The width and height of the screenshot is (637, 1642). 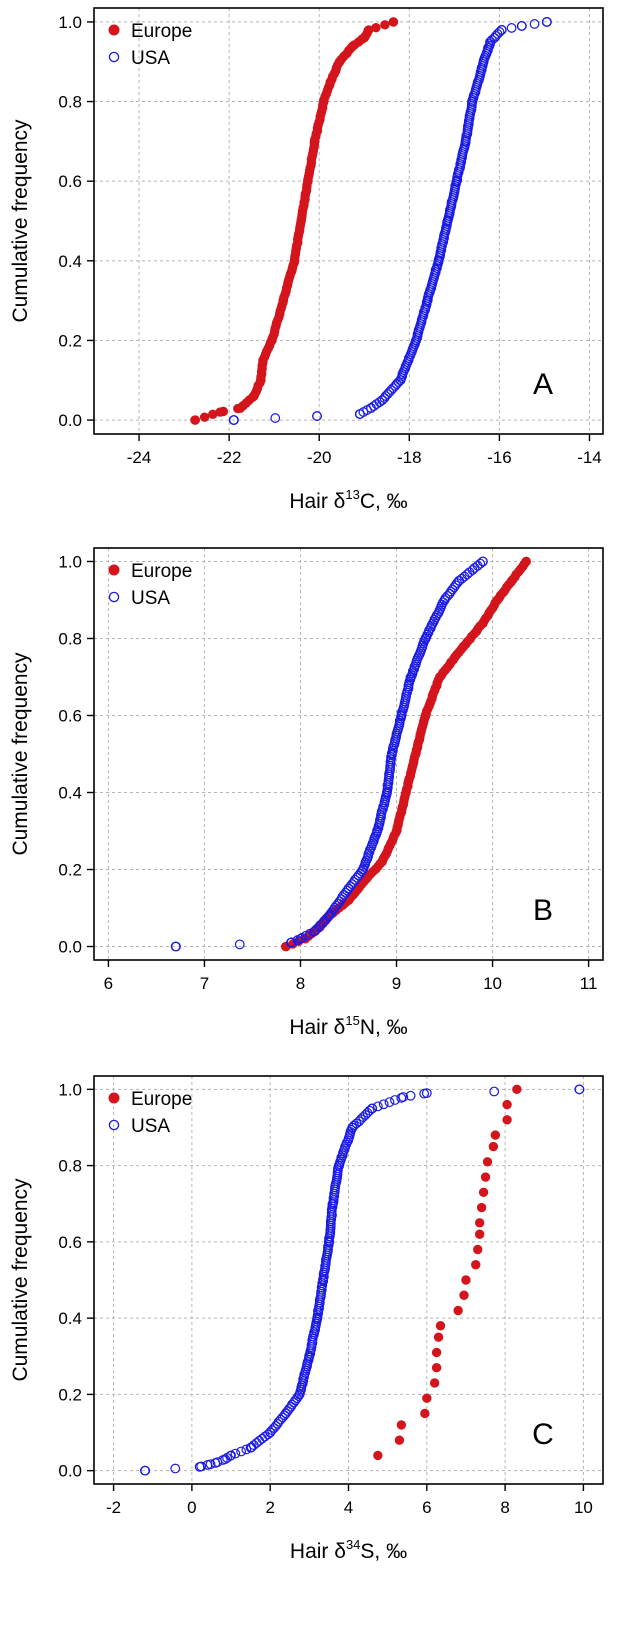 What do you see at coordinates (319, 457) in the screenshot?
I see `x-tick-label: -20` at bounding box center [319, 457].